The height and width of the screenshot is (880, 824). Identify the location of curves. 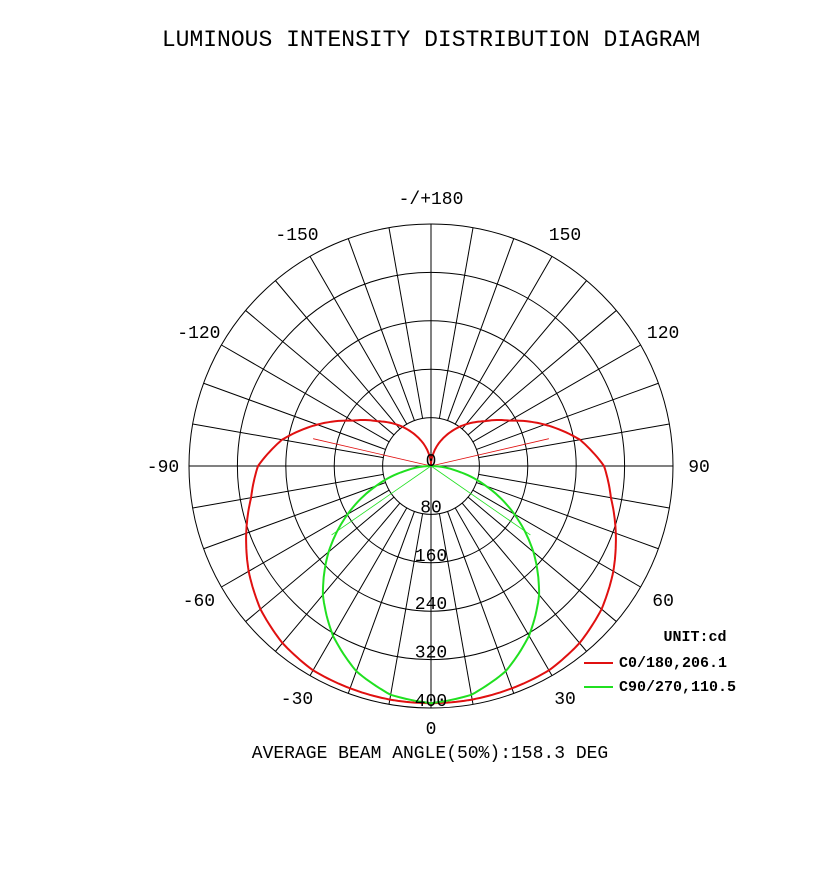
(431, 562).